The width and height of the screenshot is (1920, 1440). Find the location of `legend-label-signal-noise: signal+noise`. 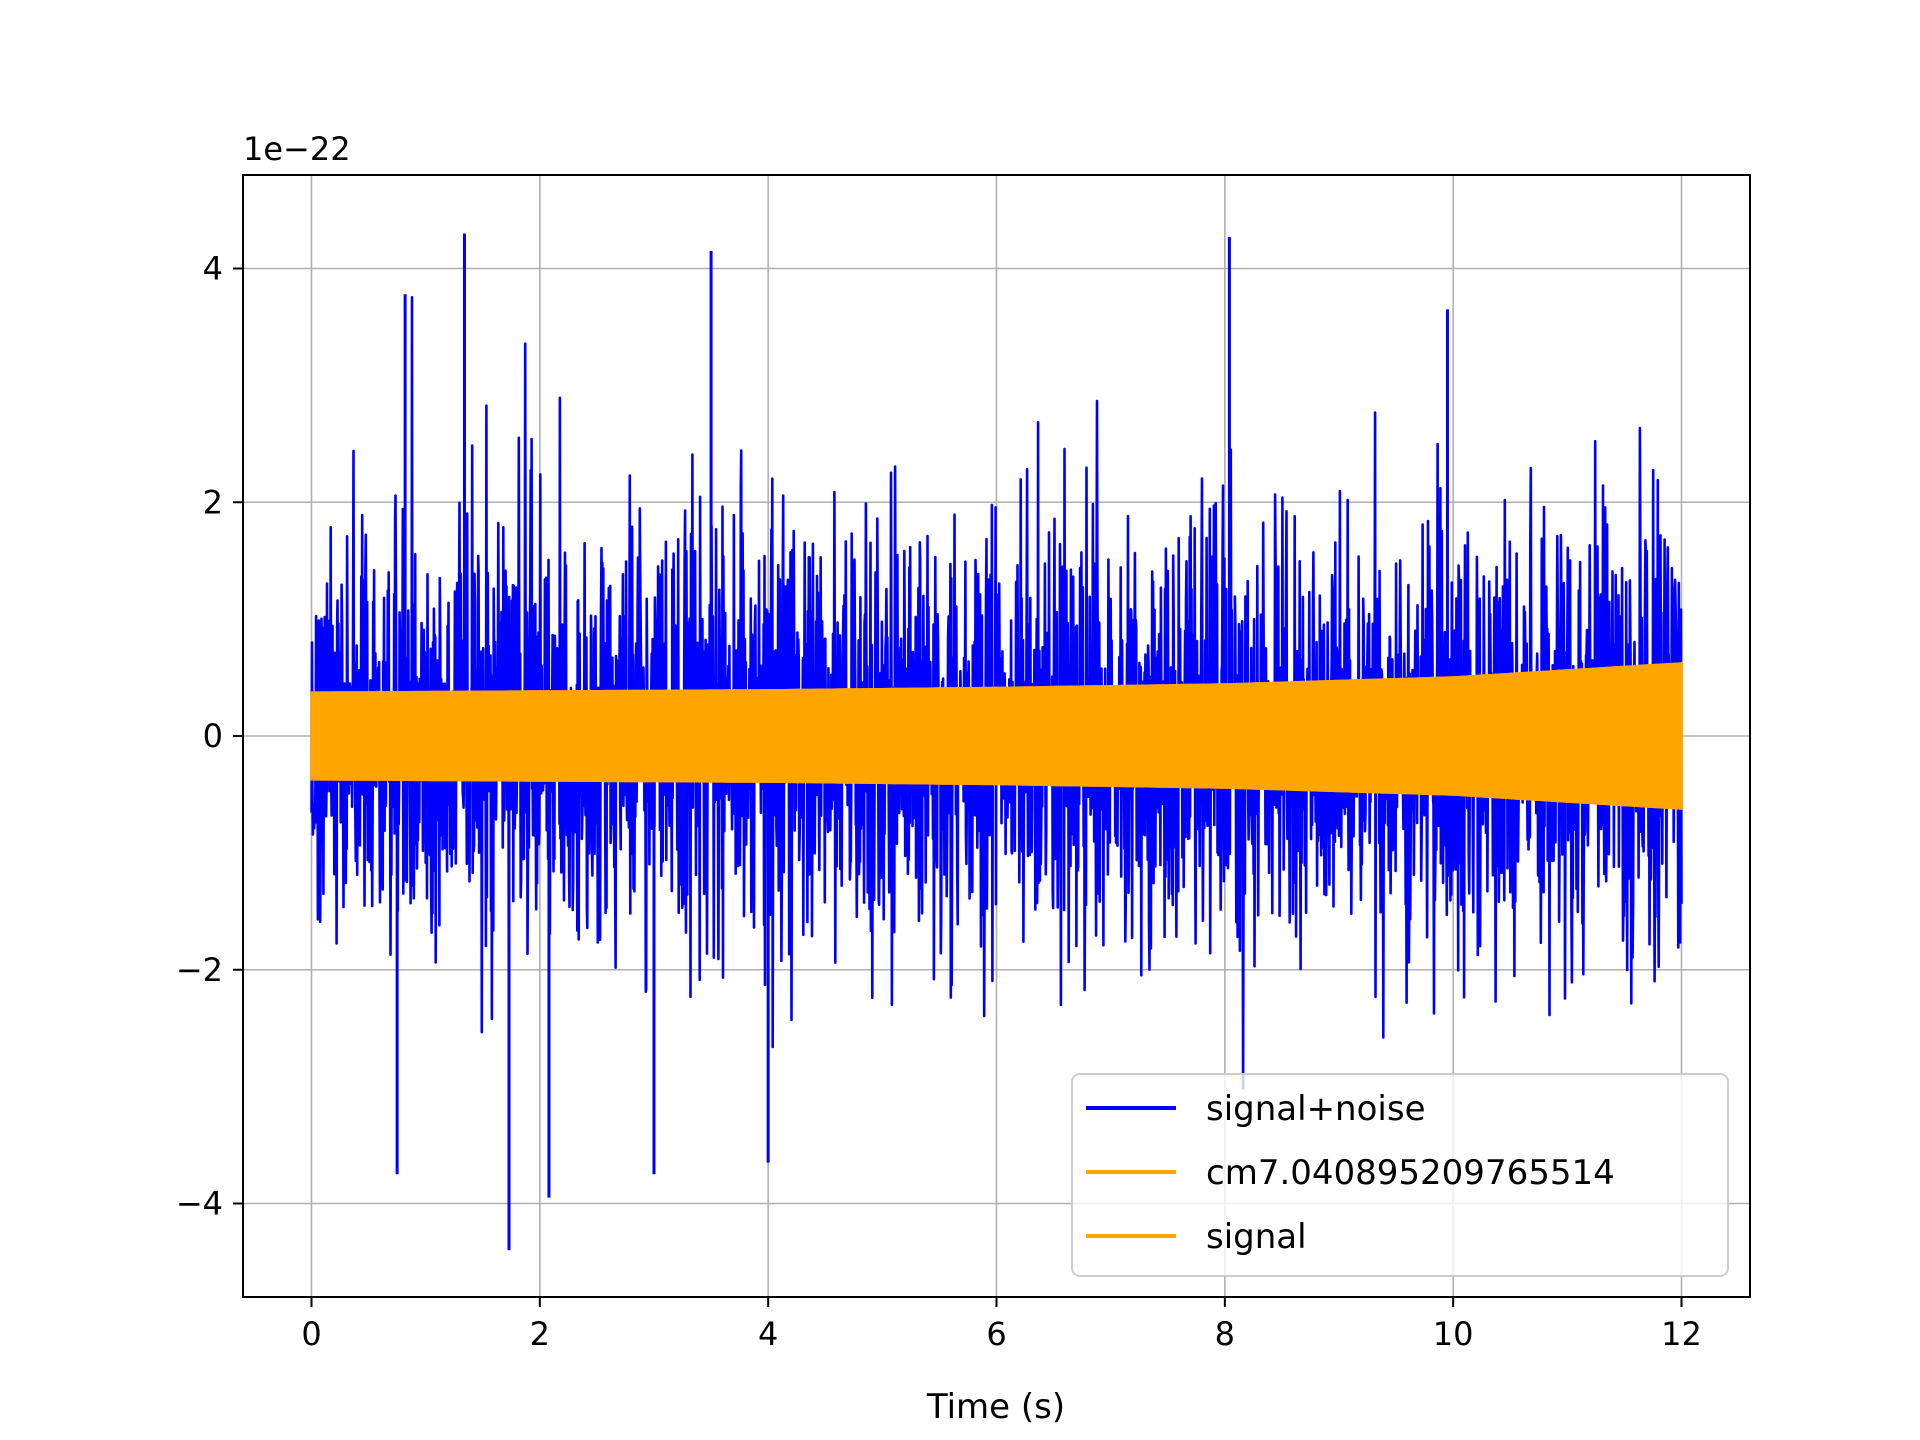

legend-label-signal-noise: signal+noise is located at coordinates (1316, 1109).